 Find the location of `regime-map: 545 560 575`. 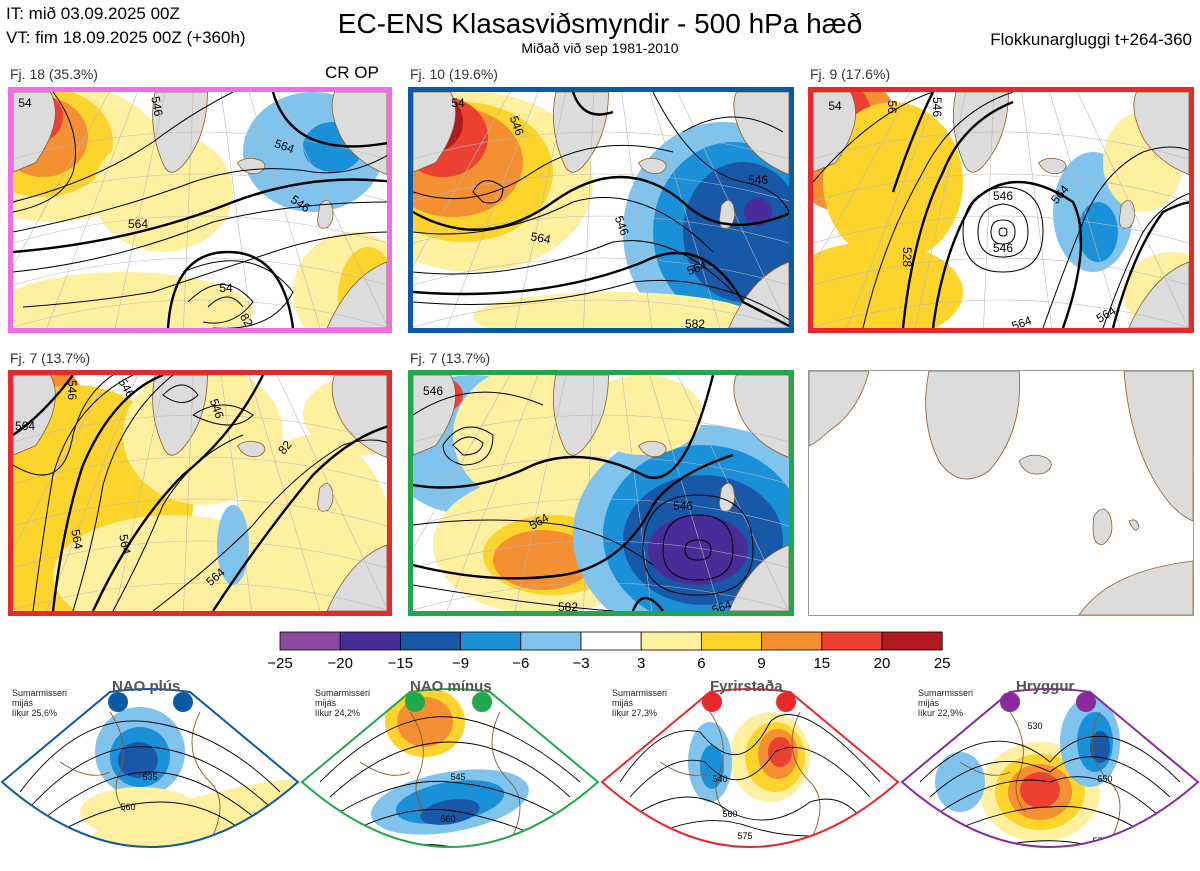

regime-map: 545 560 575 is located at coordinates (450, 768).